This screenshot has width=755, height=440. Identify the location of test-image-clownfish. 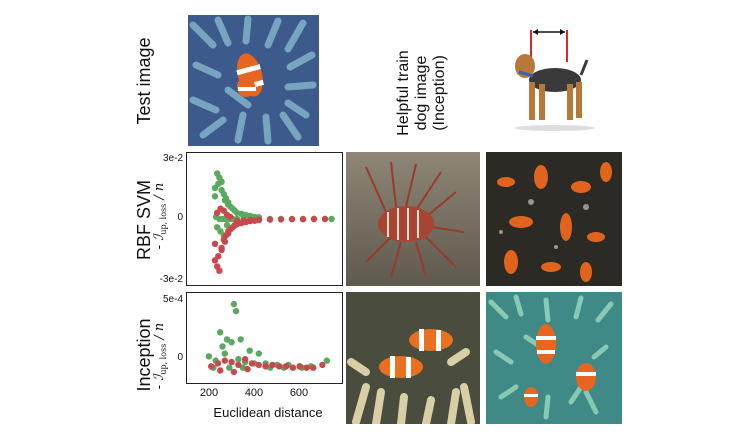
(253, 80).